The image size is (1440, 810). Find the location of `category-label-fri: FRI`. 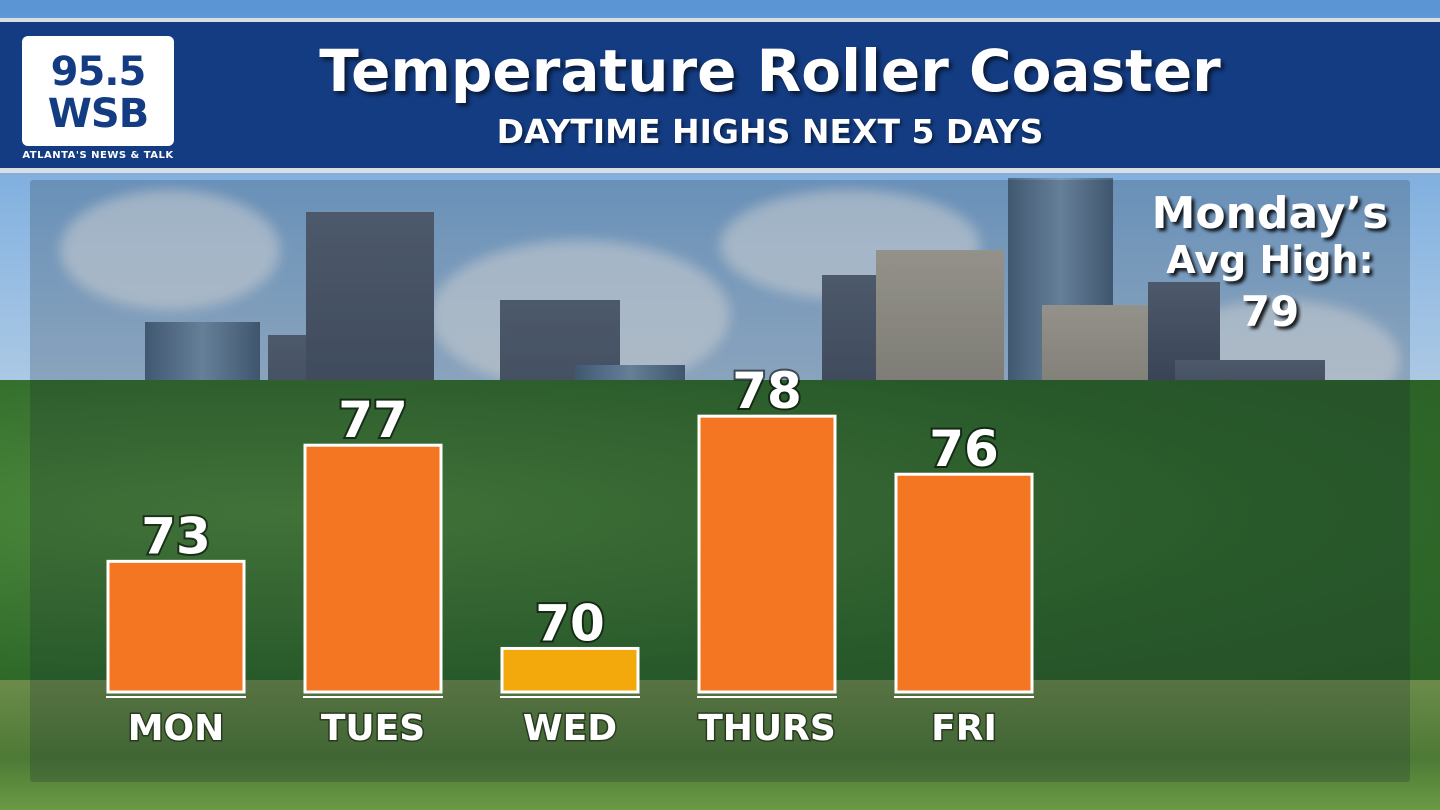

category-label-fri: FRI is located at coordinates (964, 728).